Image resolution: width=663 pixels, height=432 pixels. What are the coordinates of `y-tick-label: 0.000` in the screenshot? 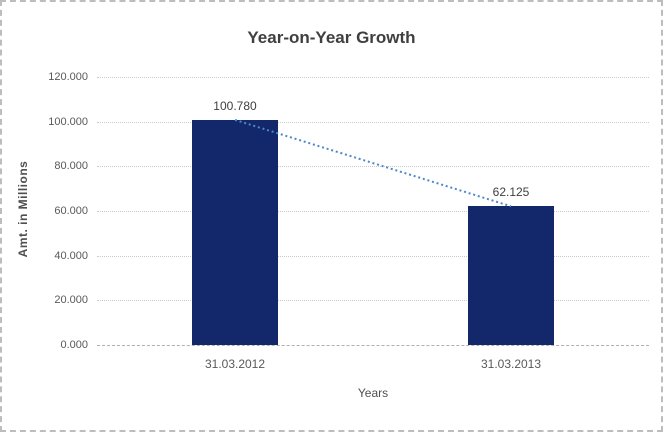 It's located at (74, 345).